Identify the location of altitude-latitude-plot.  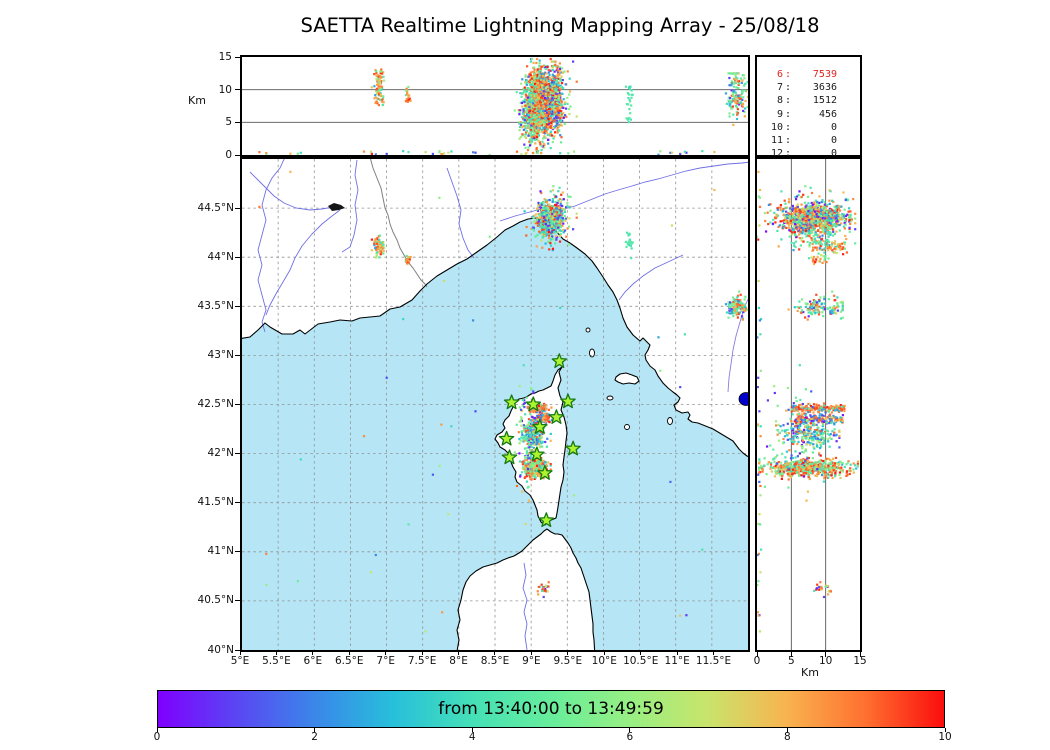
(808, 404).